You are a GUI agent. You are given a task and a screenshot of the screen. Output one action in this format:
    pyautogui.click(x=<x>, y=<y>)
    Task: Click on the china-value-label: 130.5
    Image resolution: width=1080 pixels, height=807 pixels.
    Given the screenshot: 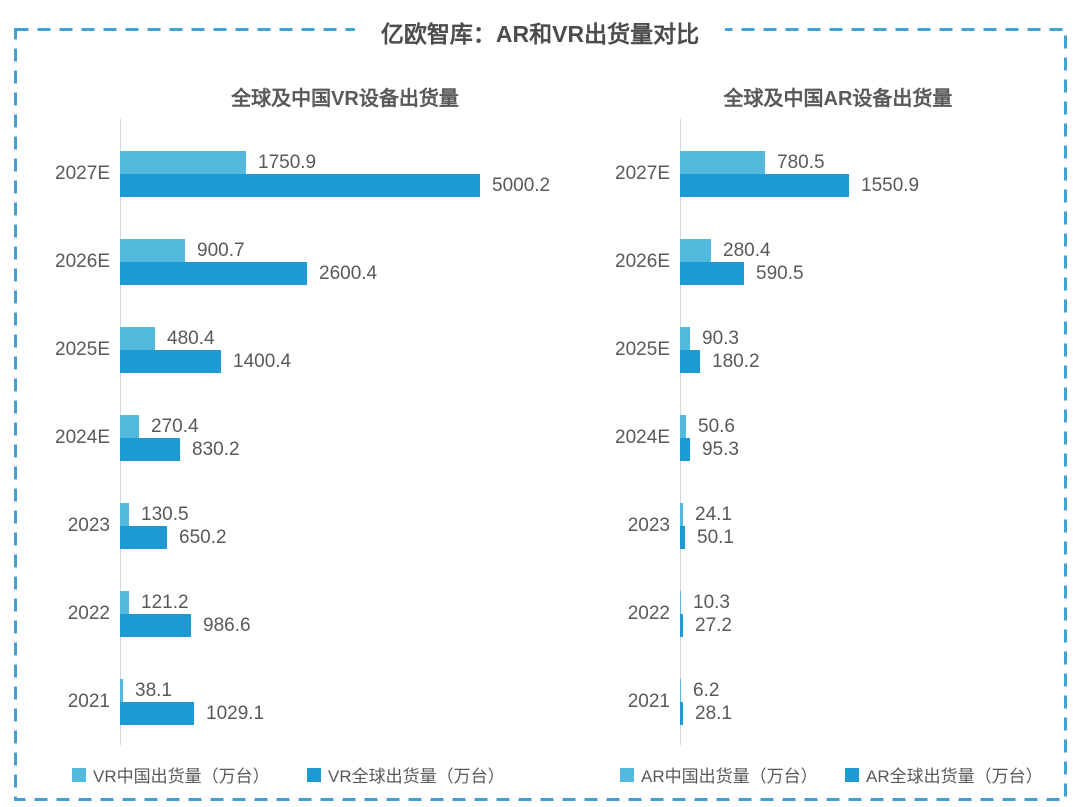 What is the action you would take?
    pyautogui.click(x=165, y=514)
    